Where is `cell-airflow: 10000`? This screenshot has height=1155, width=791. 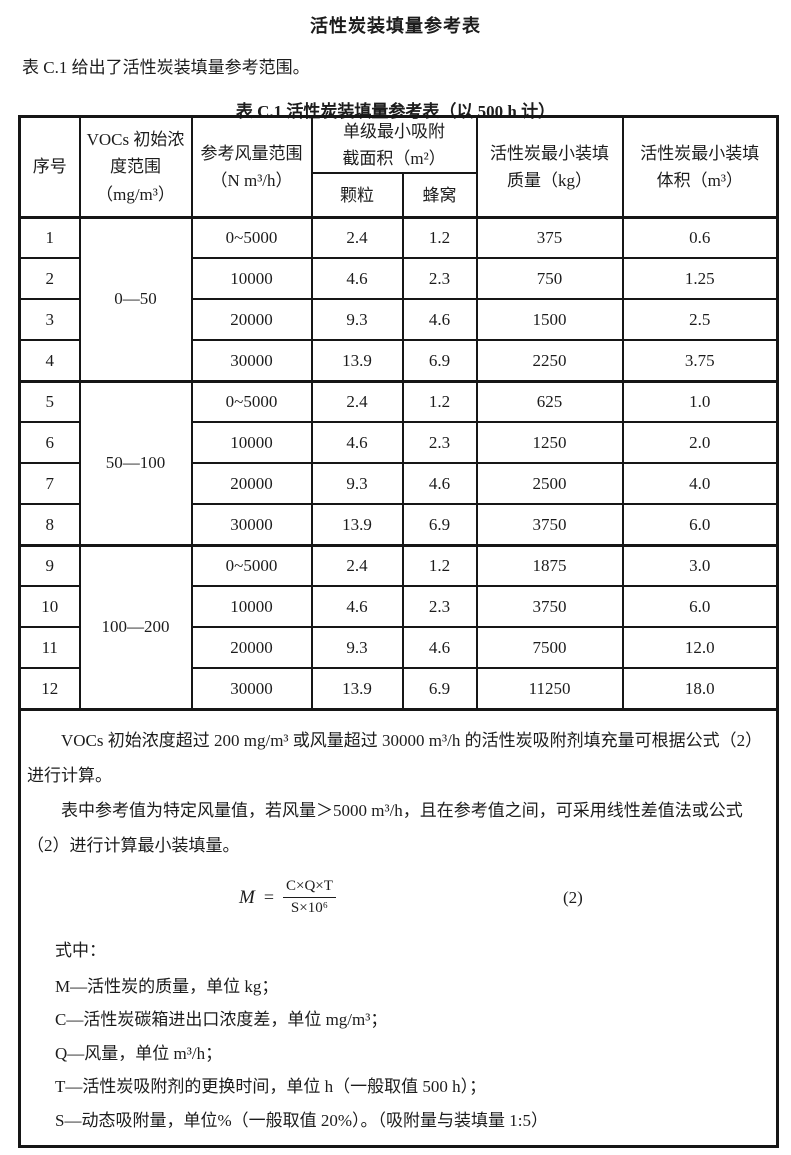 cell-airflow: 10000 is located at coordinates (251, 279).